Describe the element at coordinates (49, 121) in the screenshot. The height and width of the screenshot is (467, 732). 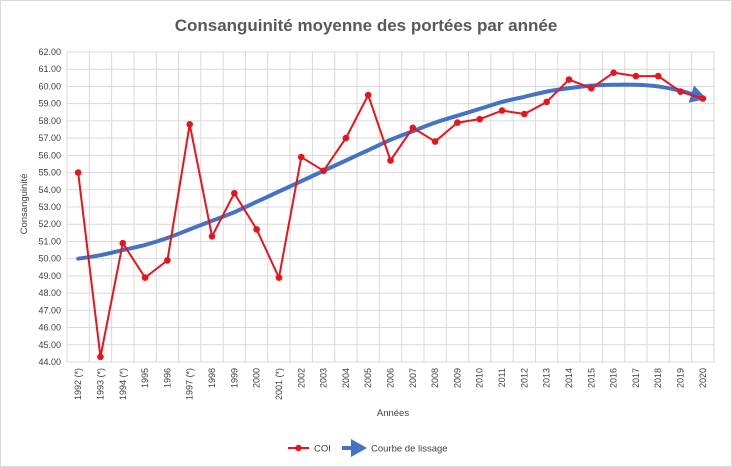
I see `y-tick-label: 58.00` at that location.